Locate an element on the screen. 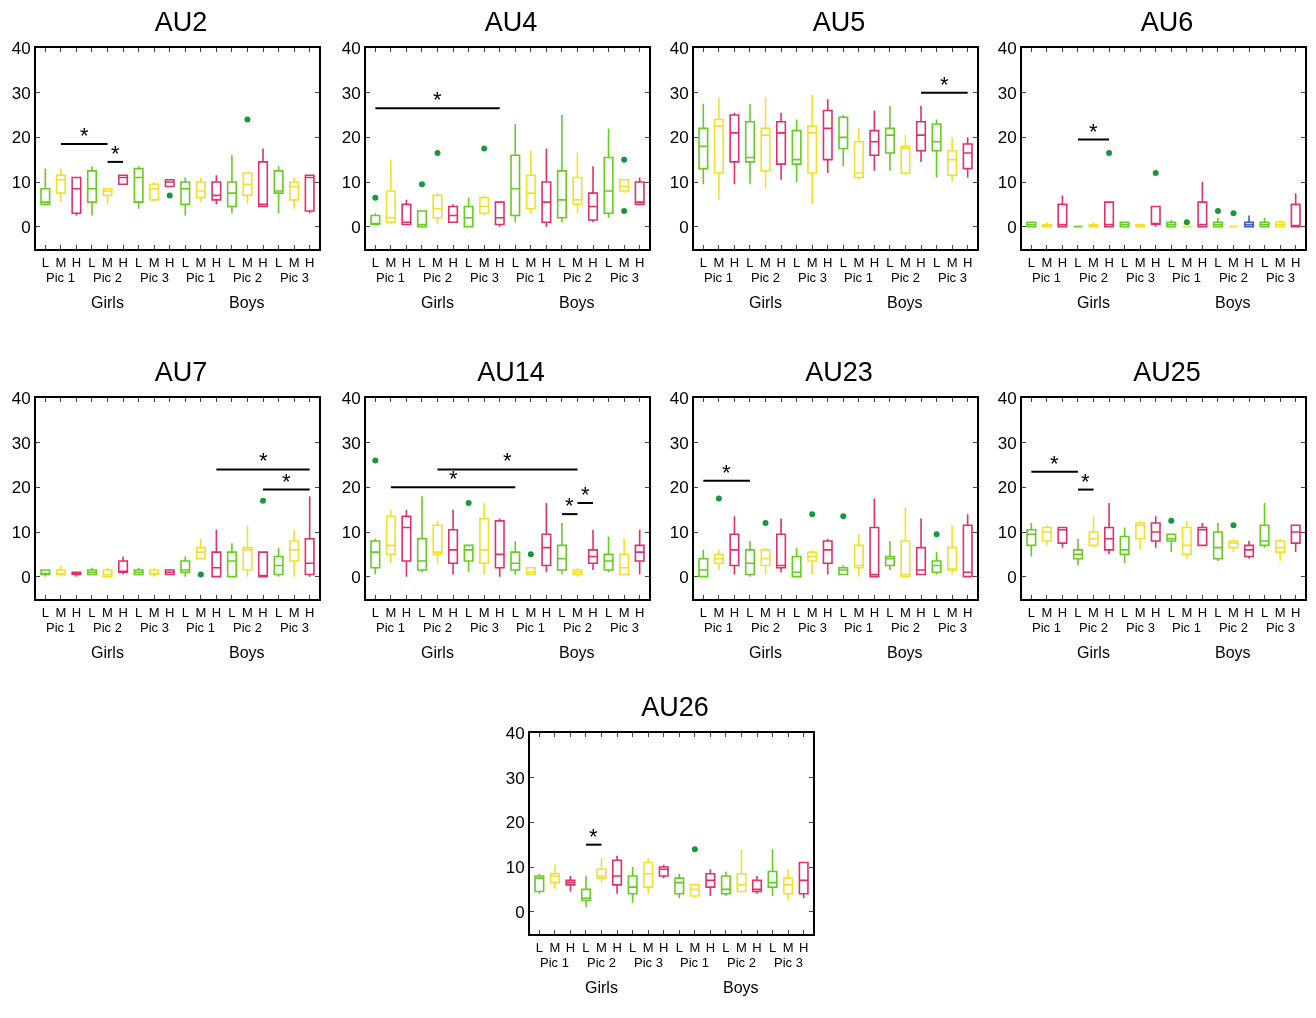  chart-title: AU25 is located at coordinates (1167, 371).